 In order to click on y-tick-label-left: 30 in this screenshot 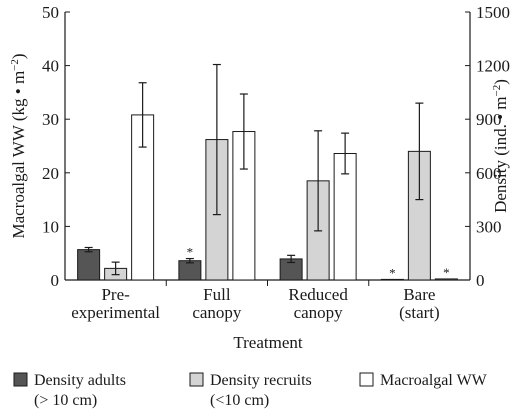, I will do `click(50, 119)`.